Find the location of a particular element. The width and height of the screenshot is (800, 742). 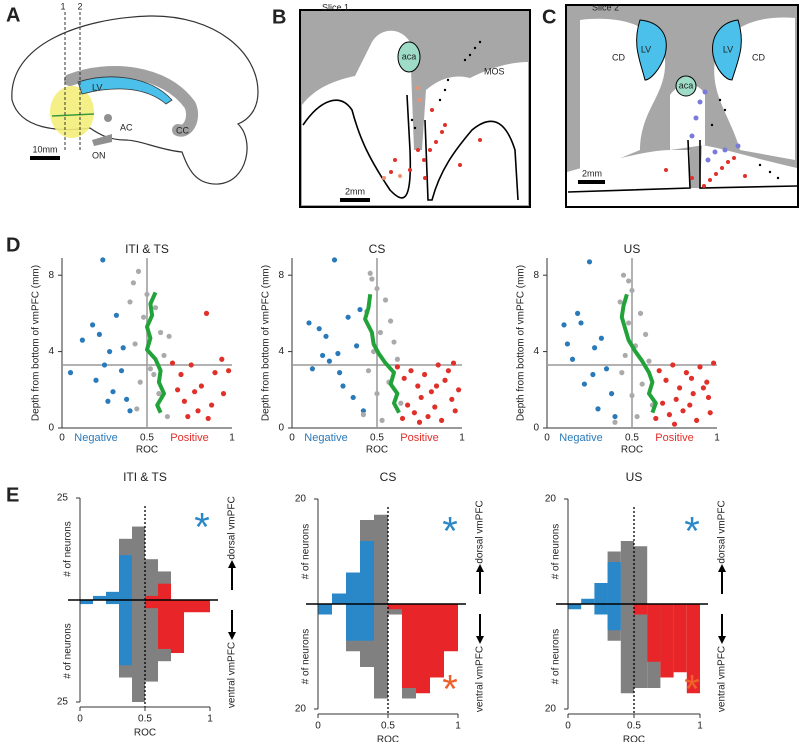

x-tick-label: 1 is located at coordinates (458, 726).